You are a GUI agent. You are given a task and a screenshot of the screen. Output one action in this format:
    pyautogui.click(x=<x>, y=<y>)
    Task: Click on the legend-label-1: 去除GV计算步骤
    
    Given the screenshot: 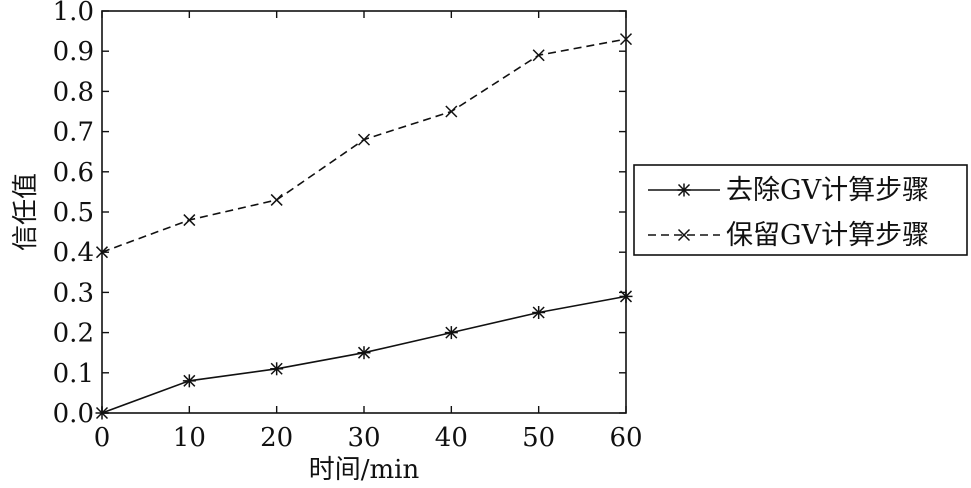 What is the action you would take?
    pyautogui.click(x=827, y=190)
    